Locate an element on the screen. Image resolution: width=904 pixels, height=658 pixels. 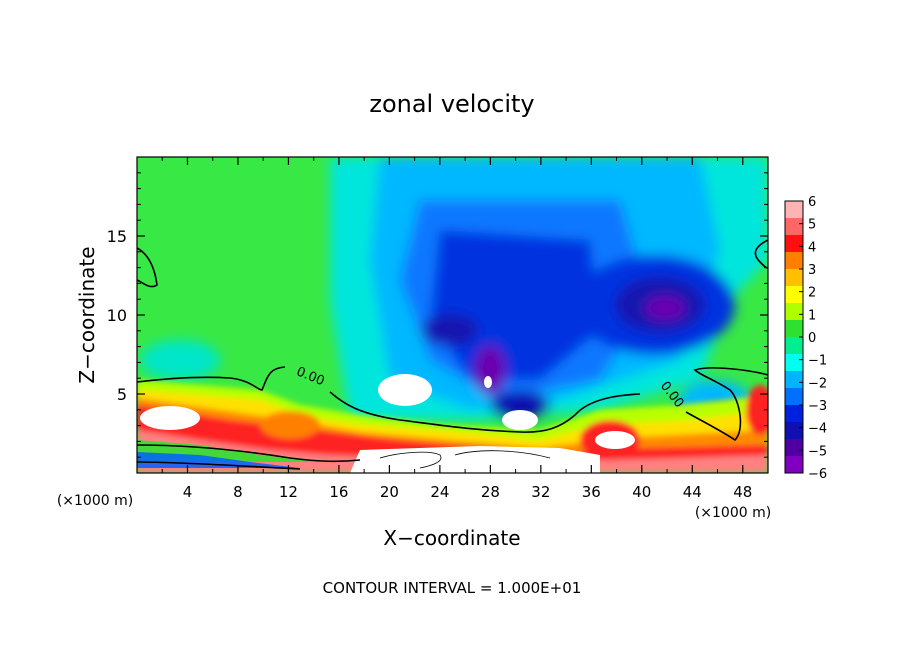
x-unit-label-right: (×1000 m) is located at coordinates (733, 513).